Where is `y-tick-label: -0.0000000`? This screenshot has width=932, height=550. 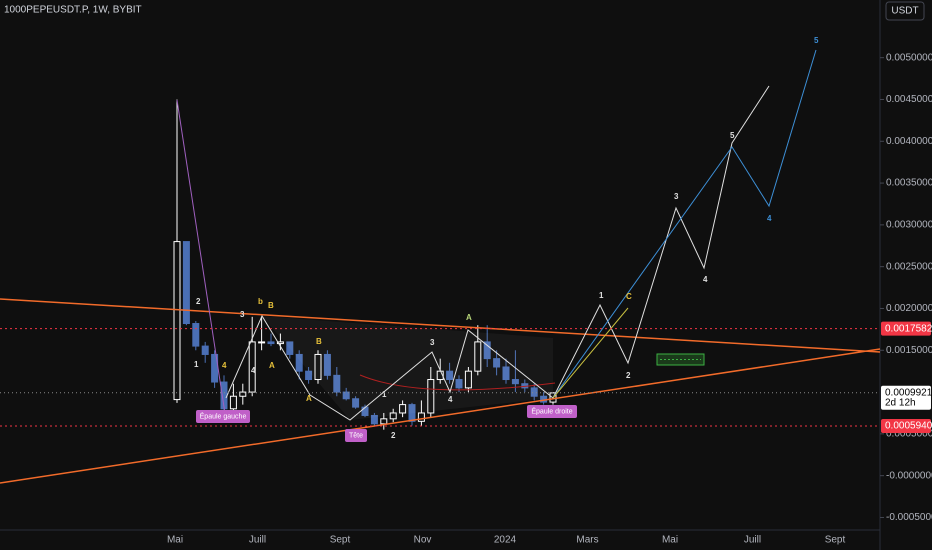
y-tick-label: -0.0000000 is located at coordinates (909, 475).